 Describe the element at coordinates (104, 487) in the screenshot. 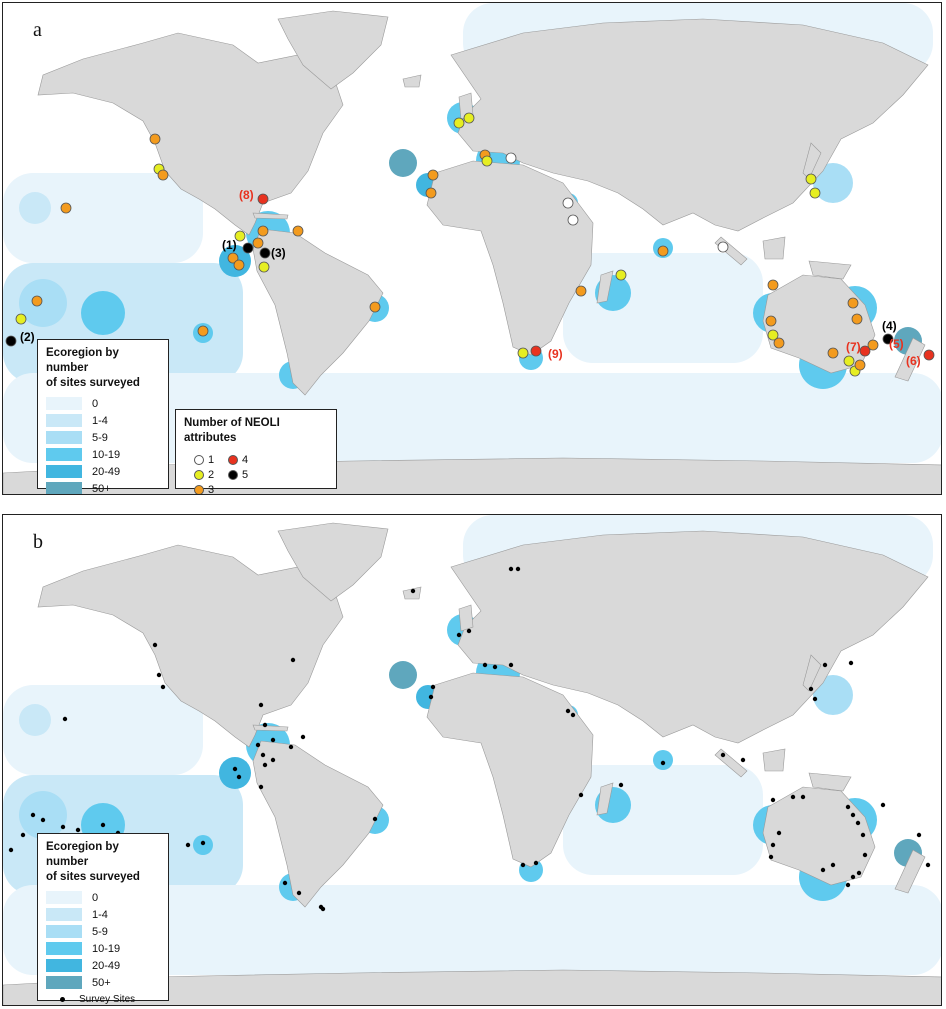

I see `legend-item: 50+` at that location.